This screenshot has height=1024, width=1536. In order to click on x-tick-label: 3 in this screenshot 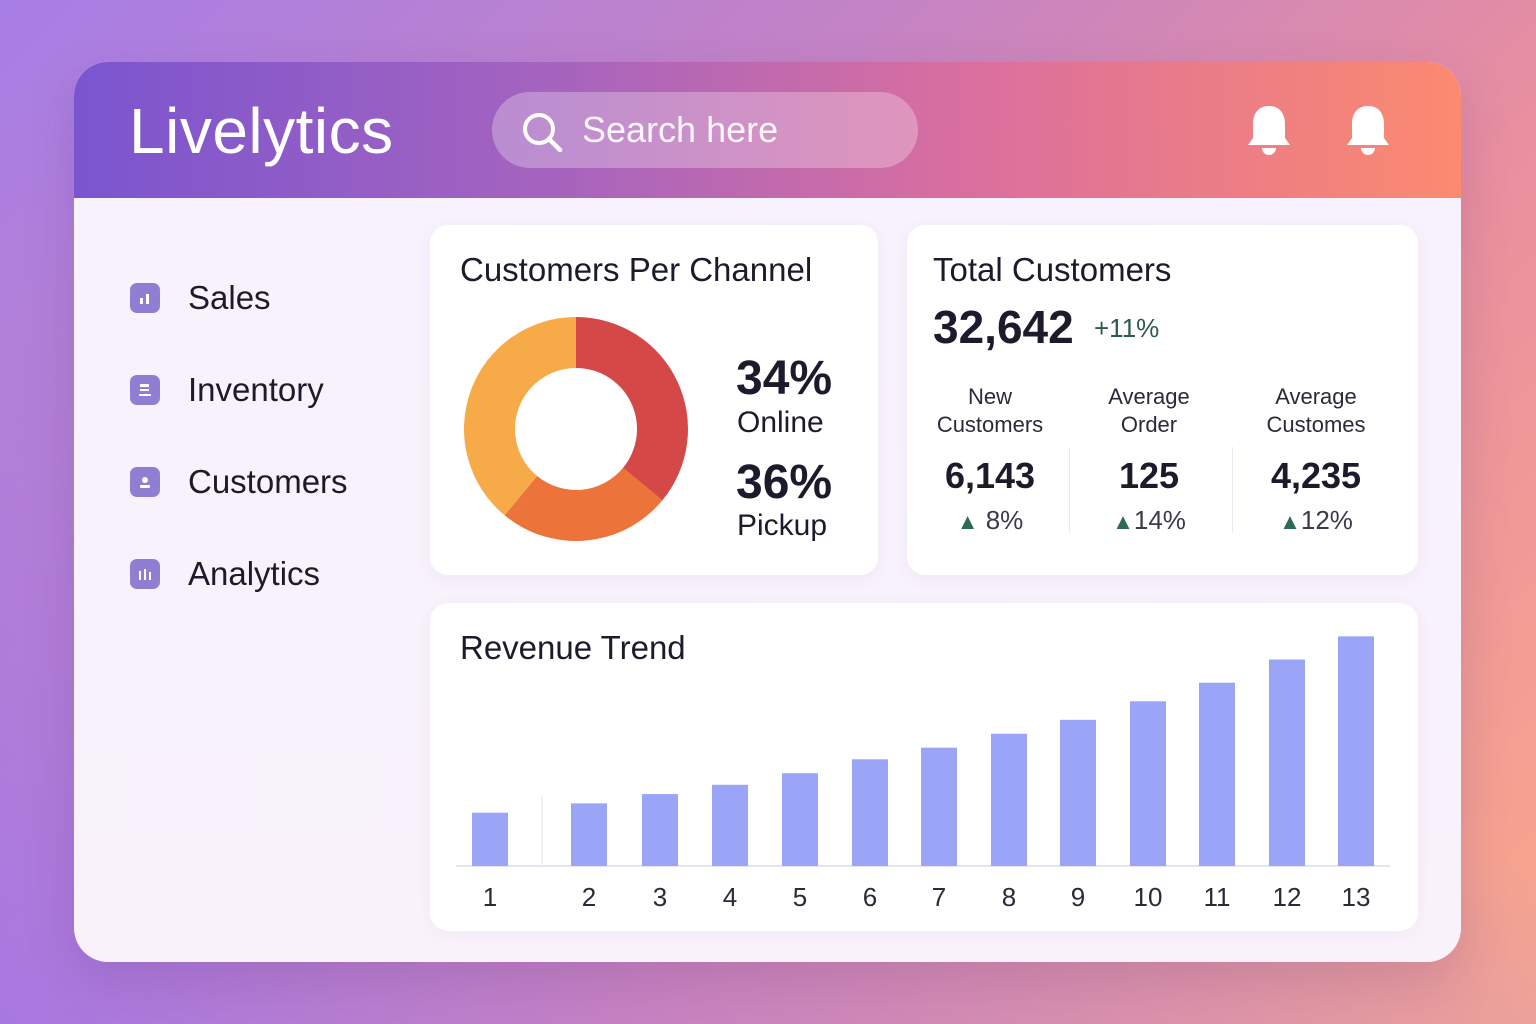, I will do `click(660, 897)`.